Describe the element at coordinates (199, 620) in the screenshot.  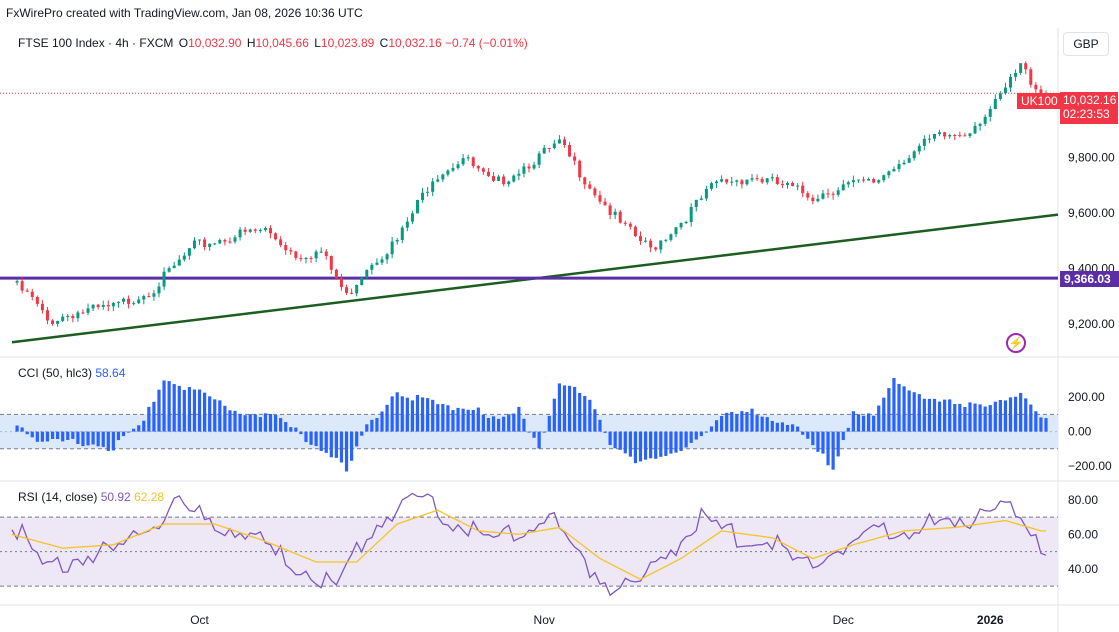
I see `time-tick-label: Oct` at that location.